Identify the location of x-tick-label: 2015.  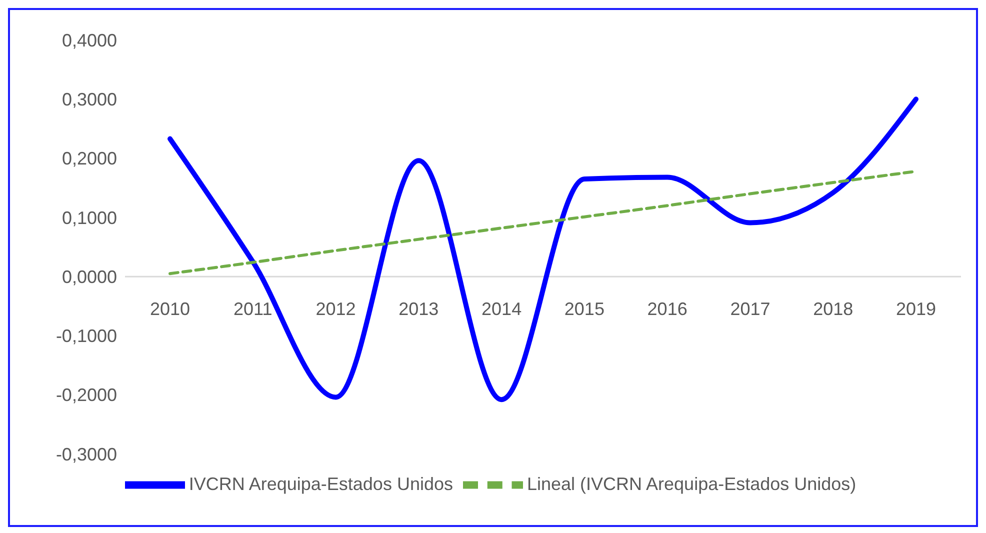
(584, 309).